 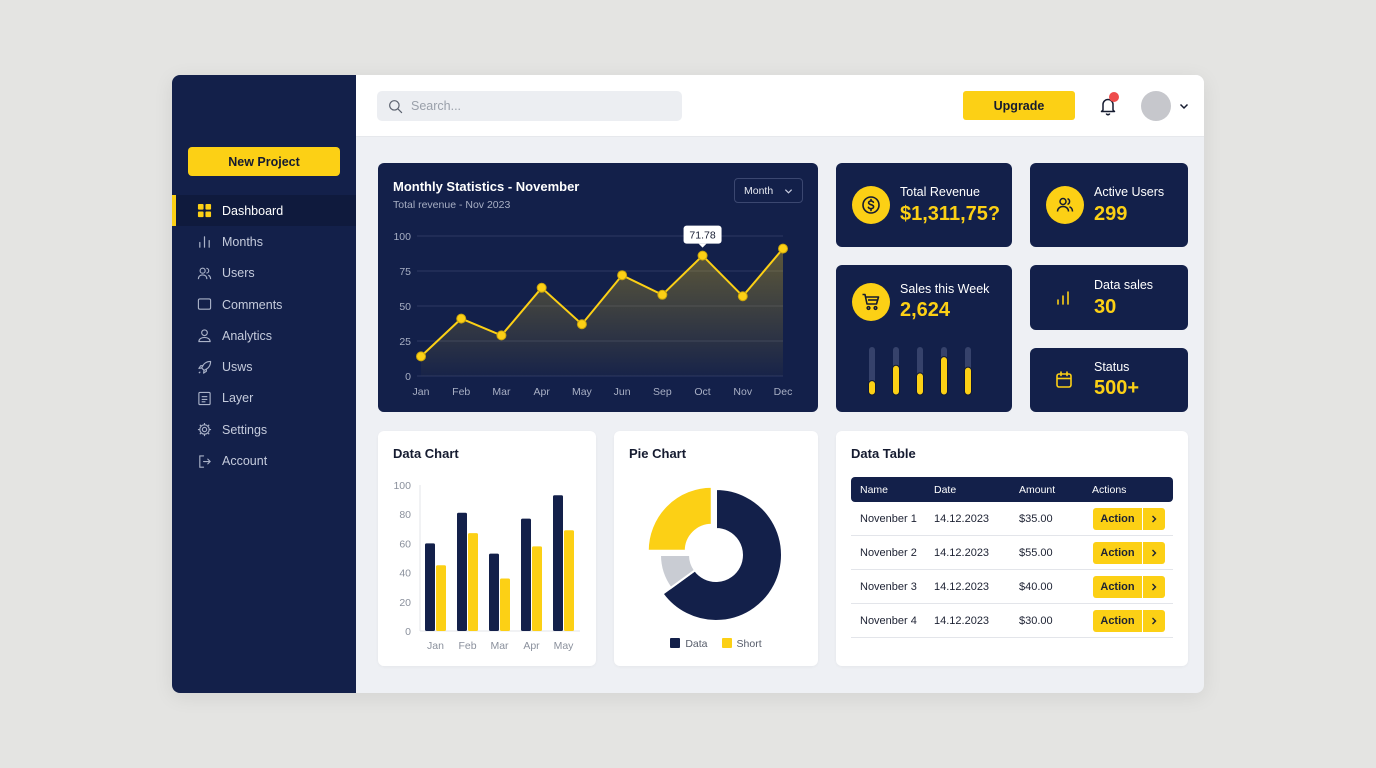 I want to click on sidebar: New Project Dashboard Months Users, so click(x=264, y=384).